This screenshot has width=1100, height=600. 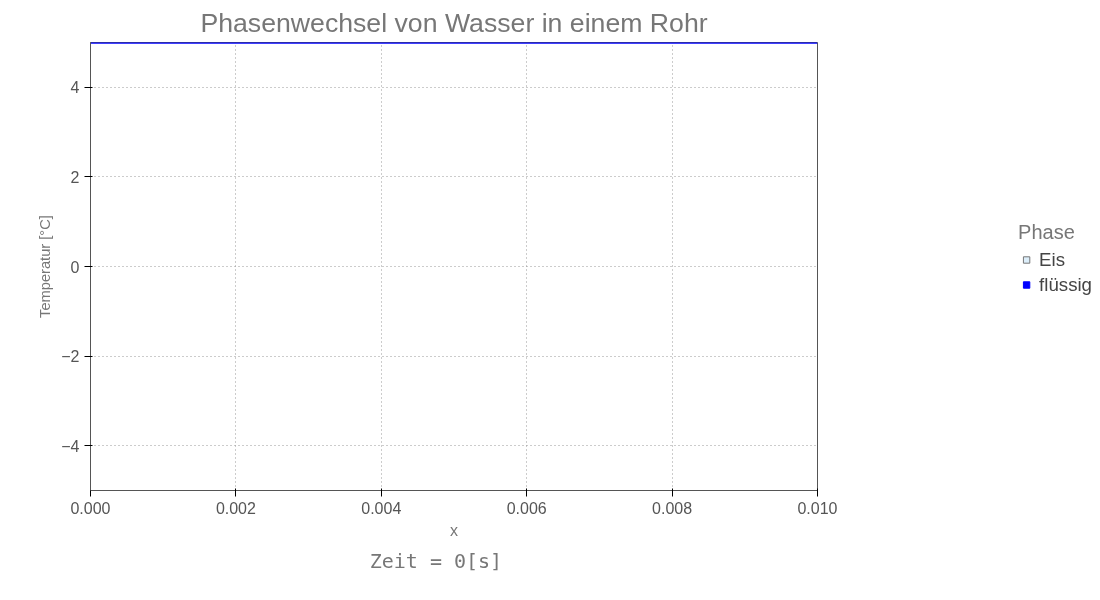 I want to click on y-tick-label: −2, so click(x=70, y=357).